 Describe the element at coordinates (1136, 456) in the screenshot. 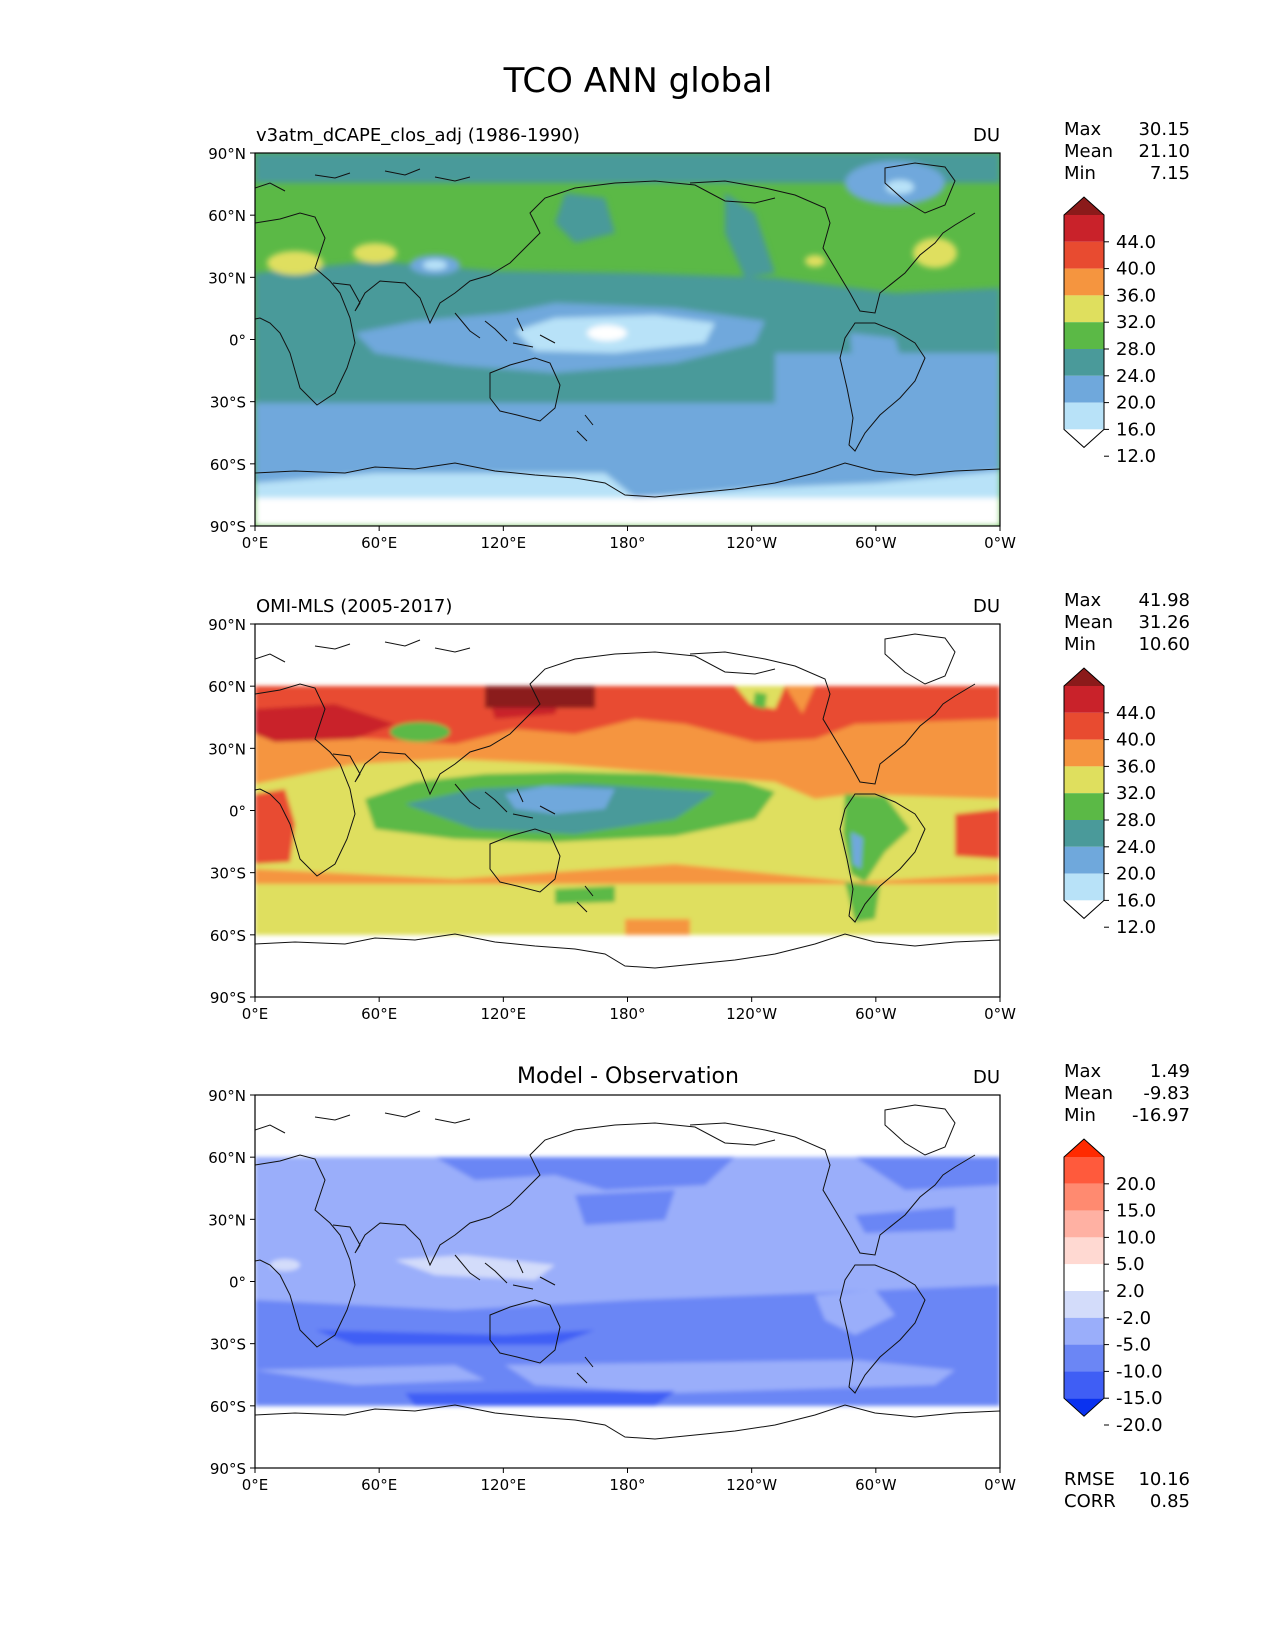

I see `colorbar-label: 12.0` at that location.